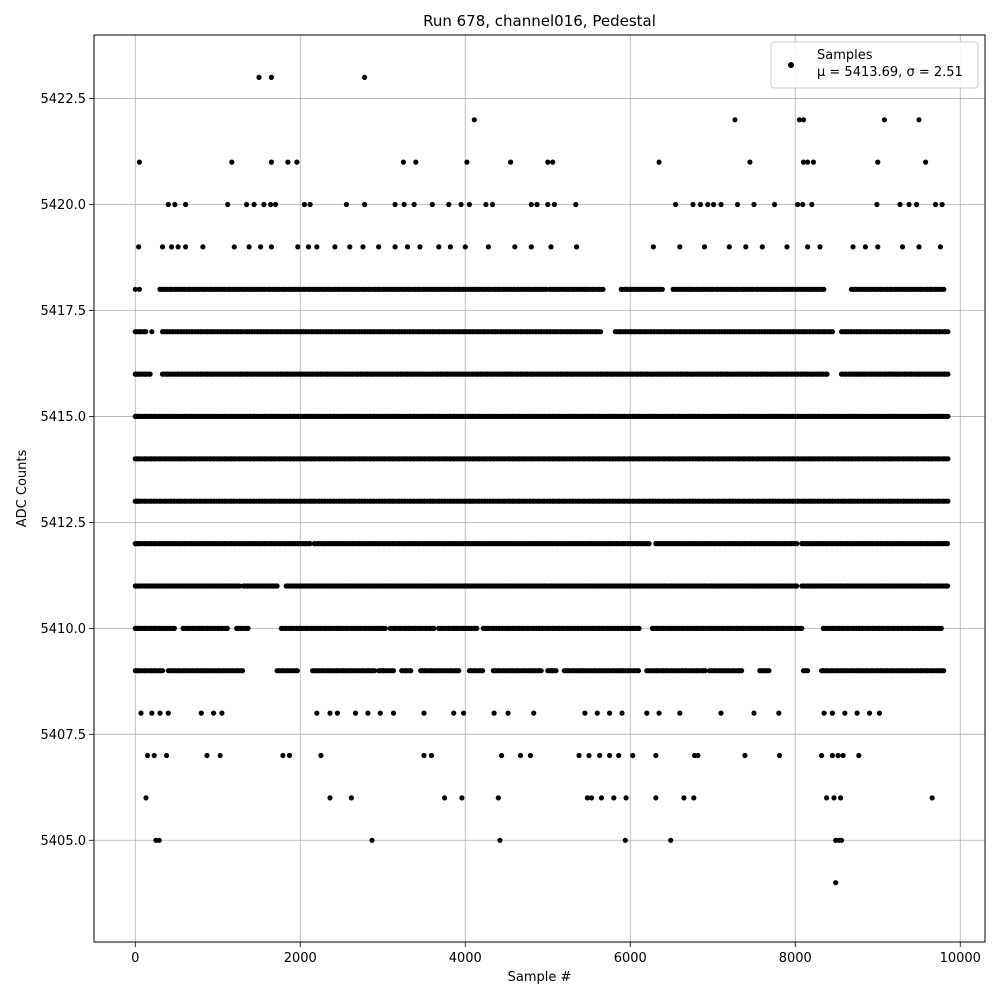  Describe the element at coordinates (64, 523) in the screenshot. I see `y-tick-label: 5412.5` at that location.